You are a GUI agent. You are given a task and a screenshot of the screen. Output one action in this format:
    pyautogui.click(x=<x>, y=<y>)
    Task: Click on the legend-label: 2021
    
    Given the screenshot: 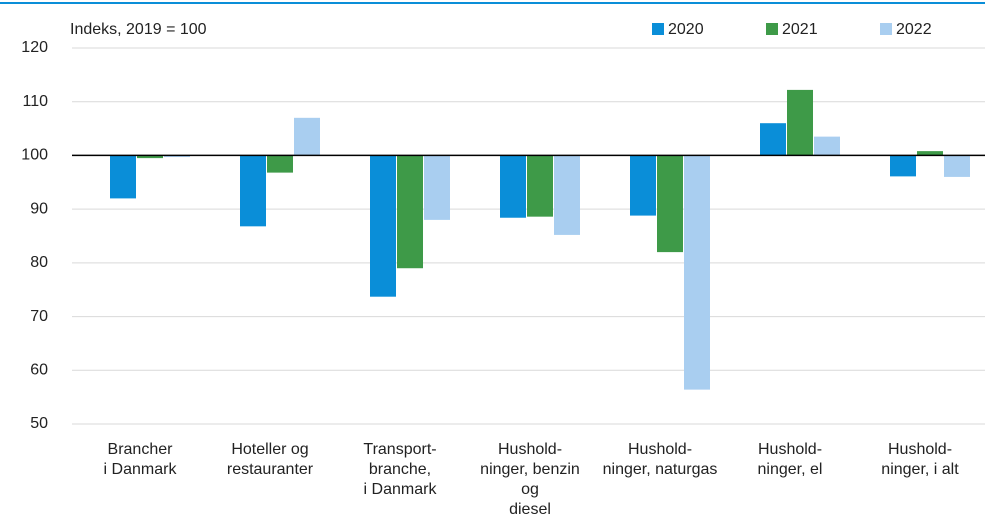 What is the action you would take?
    pyautogui.click(x=800, y=29)
    